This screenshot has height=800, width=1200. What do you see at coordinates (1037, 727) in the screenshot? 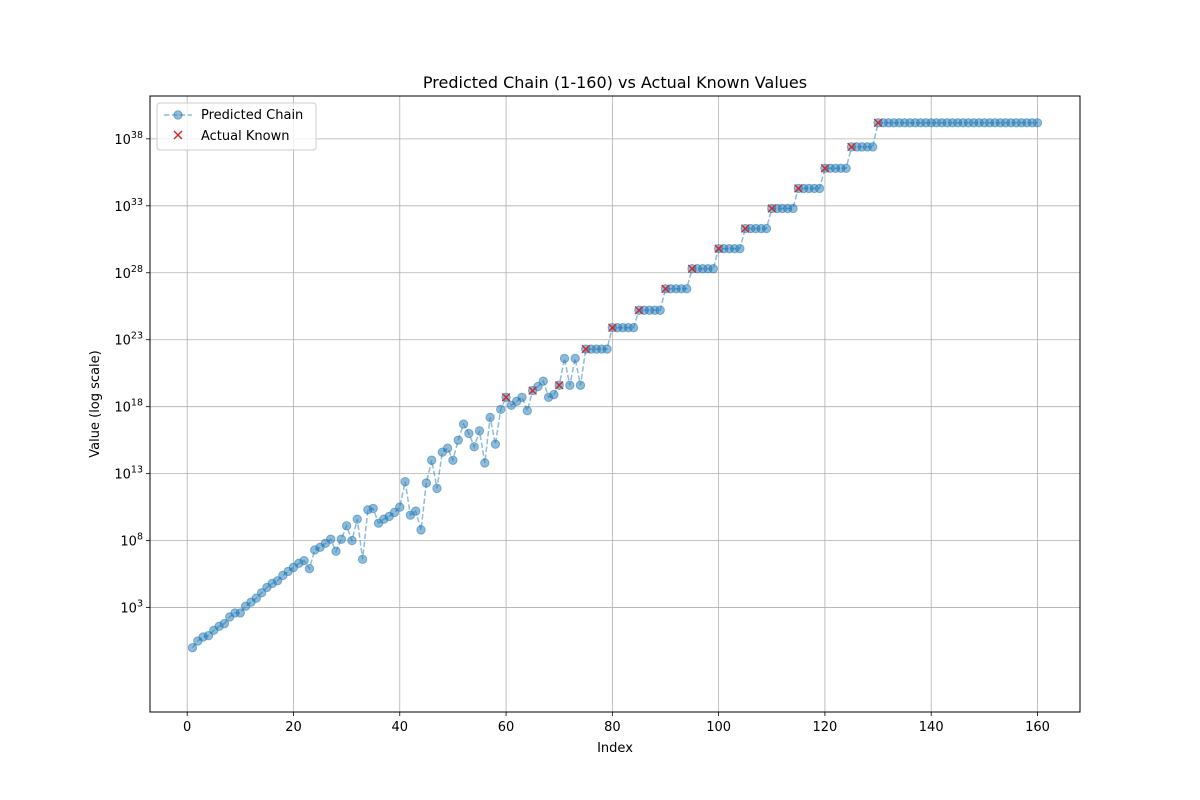
I see `x-tick-label: 160` at bounding box center [1037, 727].